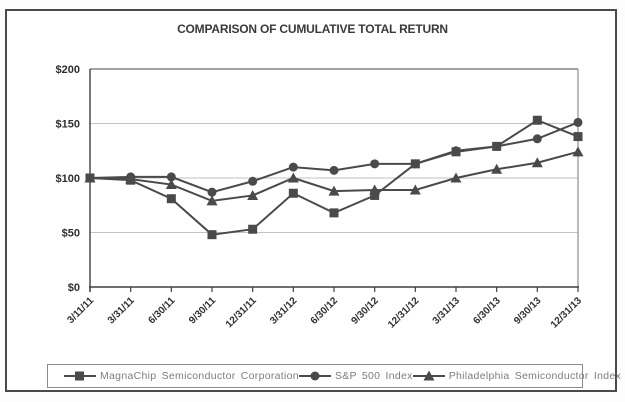 This screenshot has height=402, width=625. Describe the element at coordinates (373, 376) in the screenshot. I see `legend-label-sp500: S&P 500 Index` at that location.